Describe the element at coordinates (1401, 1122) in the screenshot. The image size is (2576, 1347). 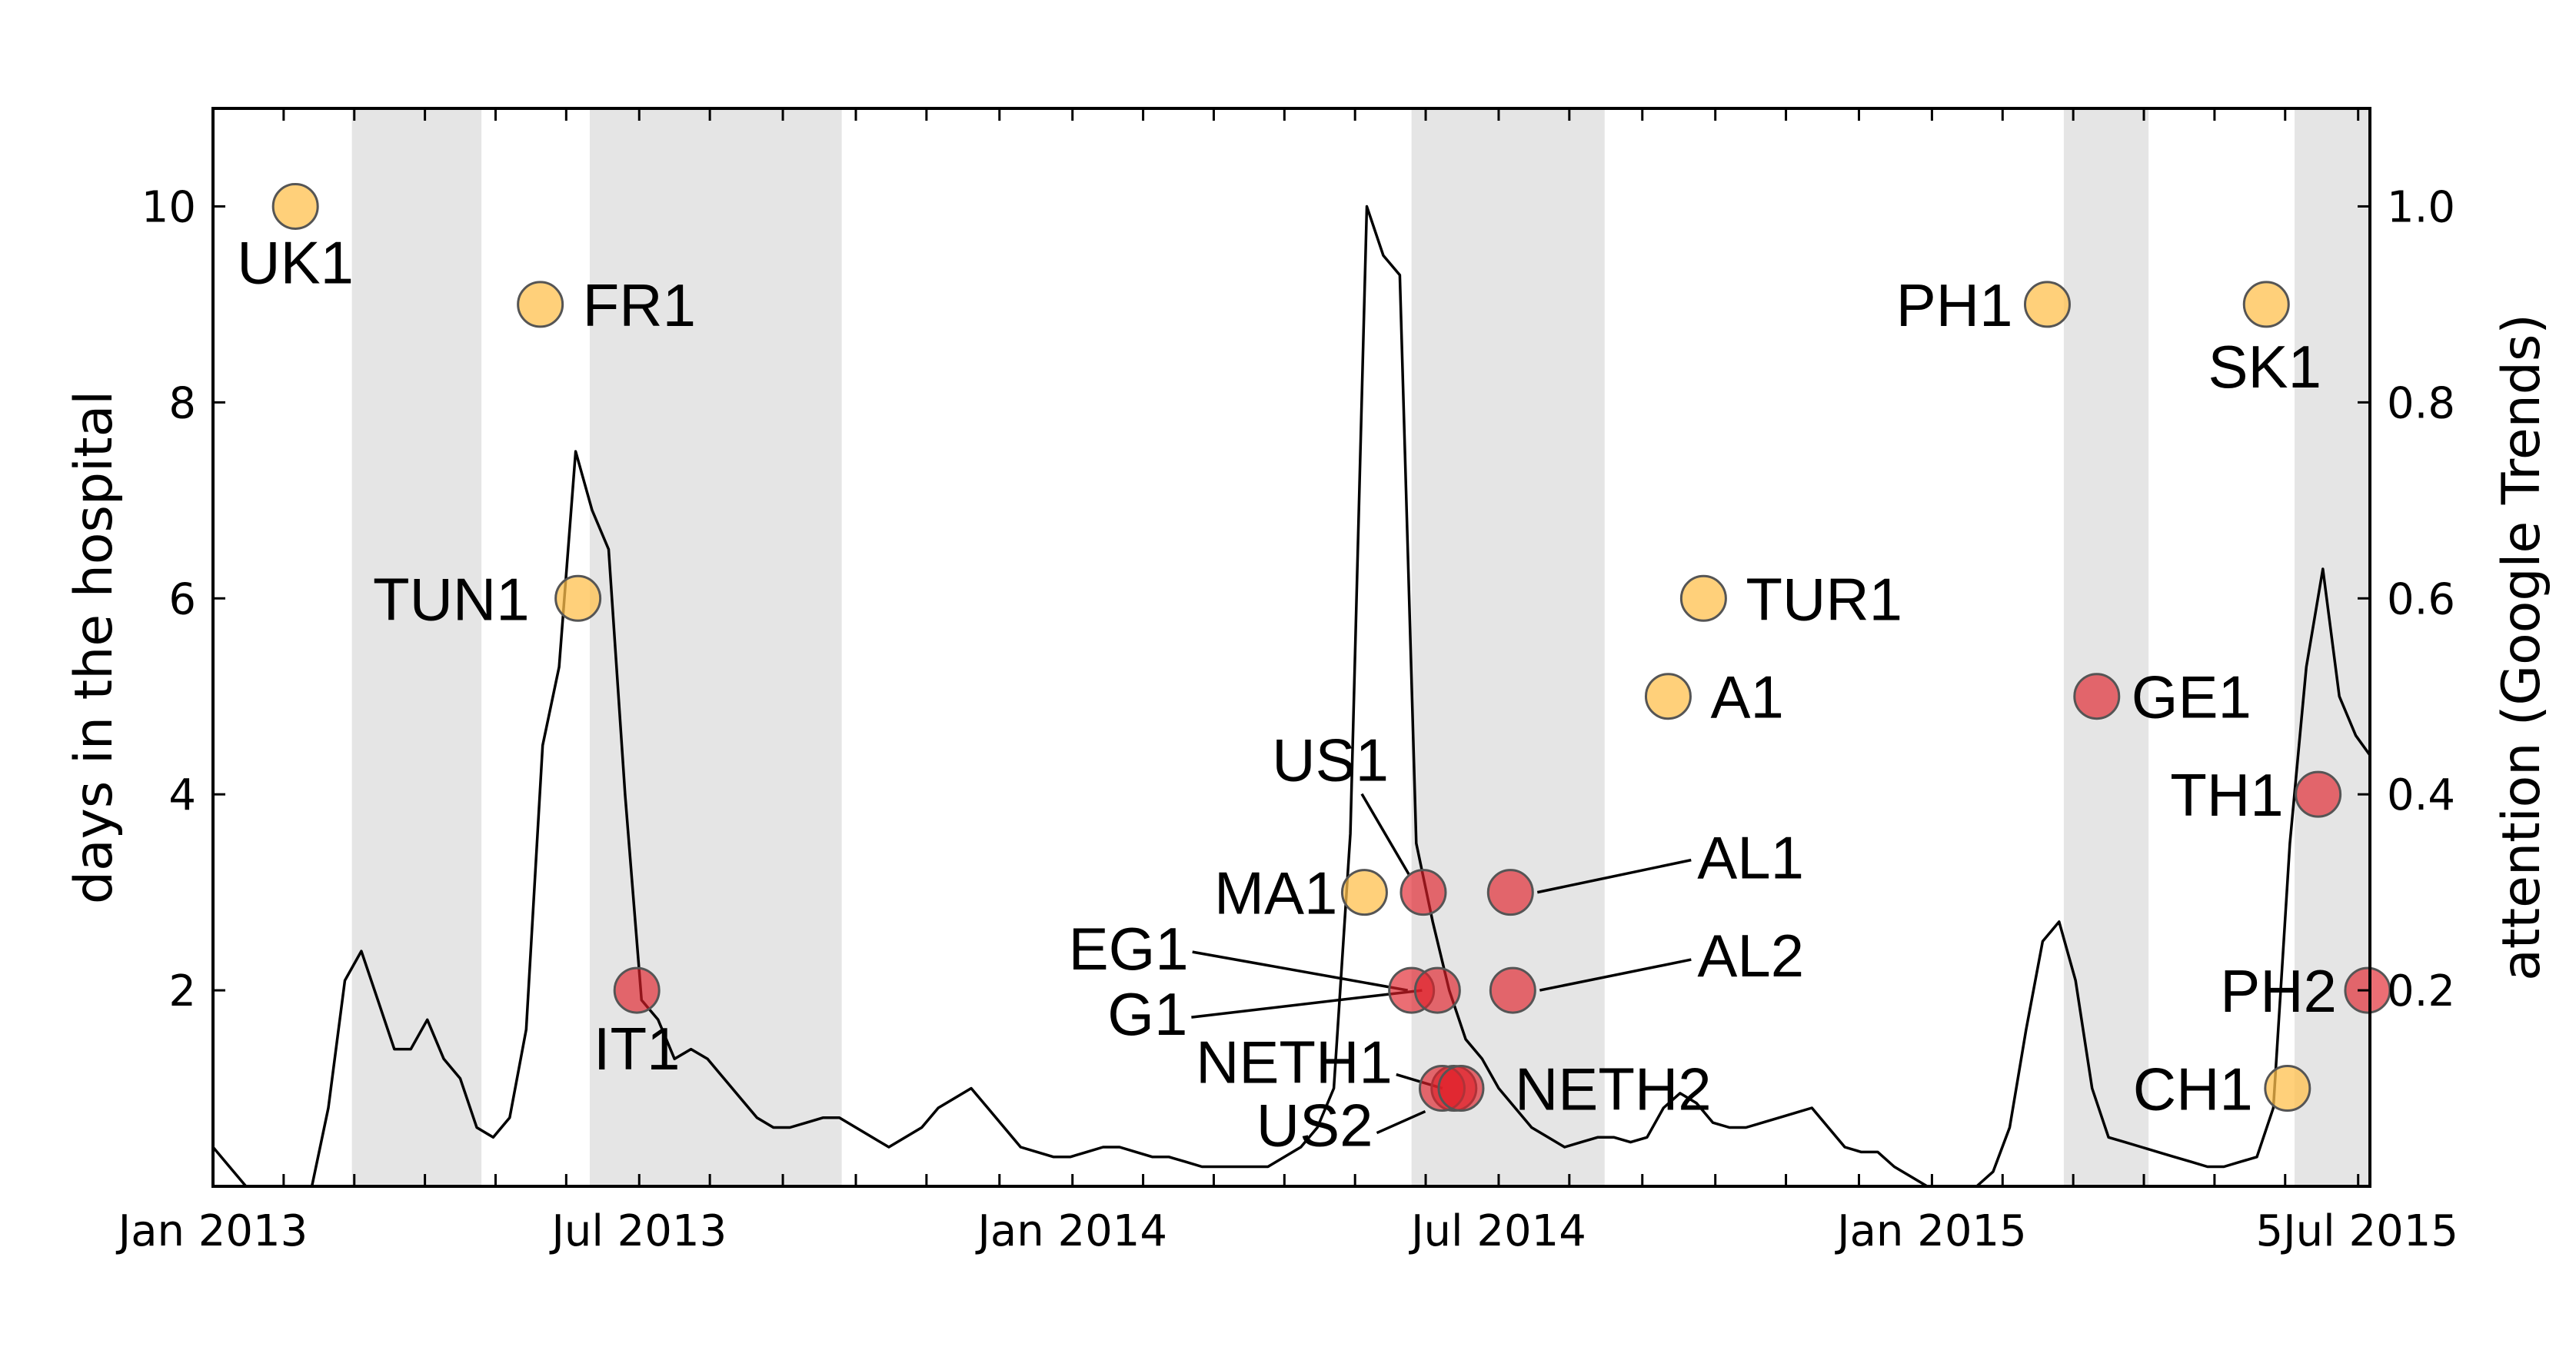
I see `leader-us2` at that location.